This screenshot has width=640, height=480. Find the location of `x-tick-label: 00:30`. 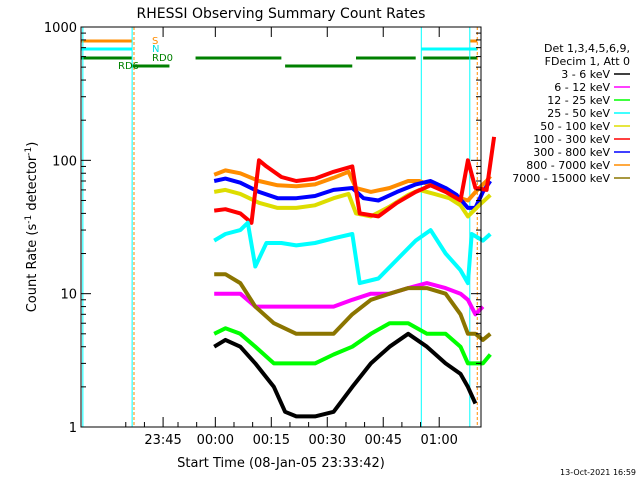

x-tick-label: 00:30 is located at coordinates (327, 440).